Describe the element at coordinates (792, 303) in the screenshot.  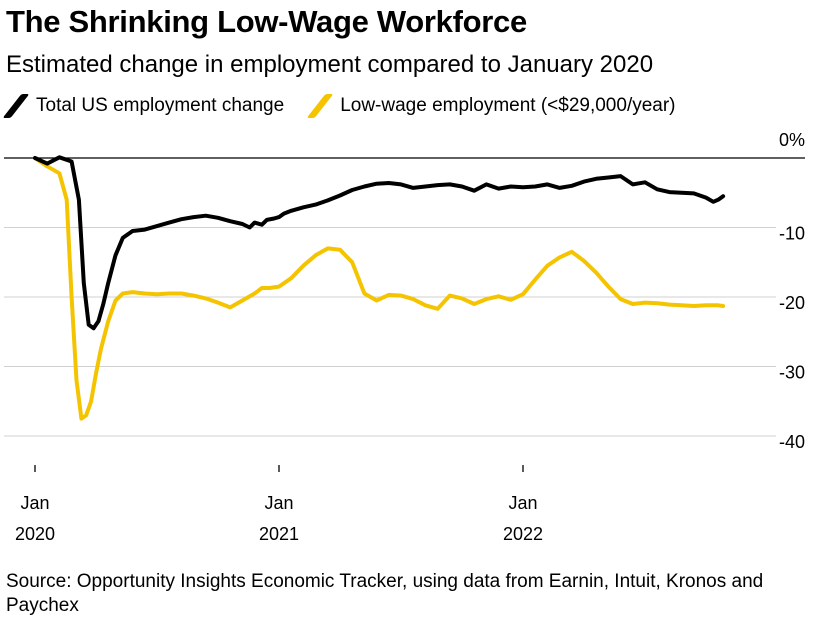
I see `y-tick-label: -20` at that location.